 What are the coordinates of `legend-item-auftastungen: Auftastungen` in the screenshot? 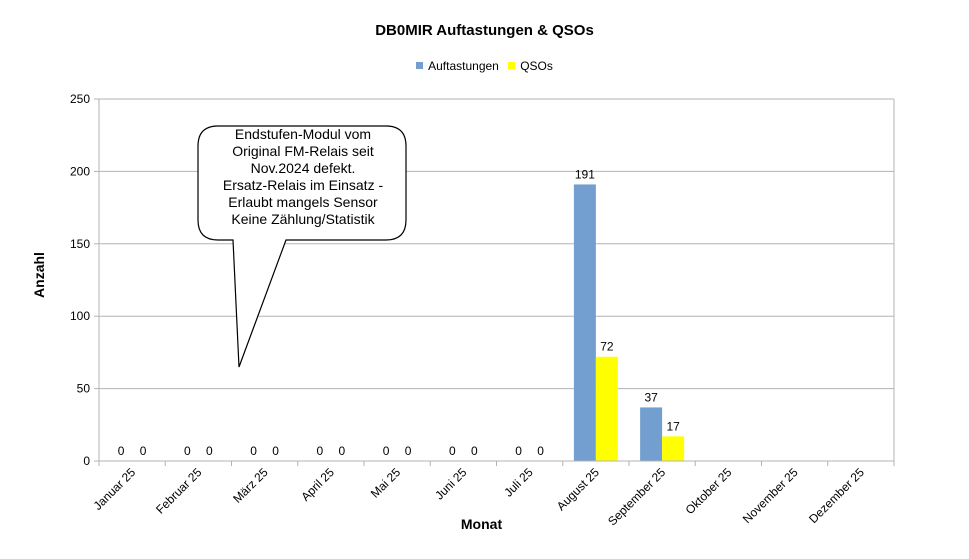 It's located at (457, 66).